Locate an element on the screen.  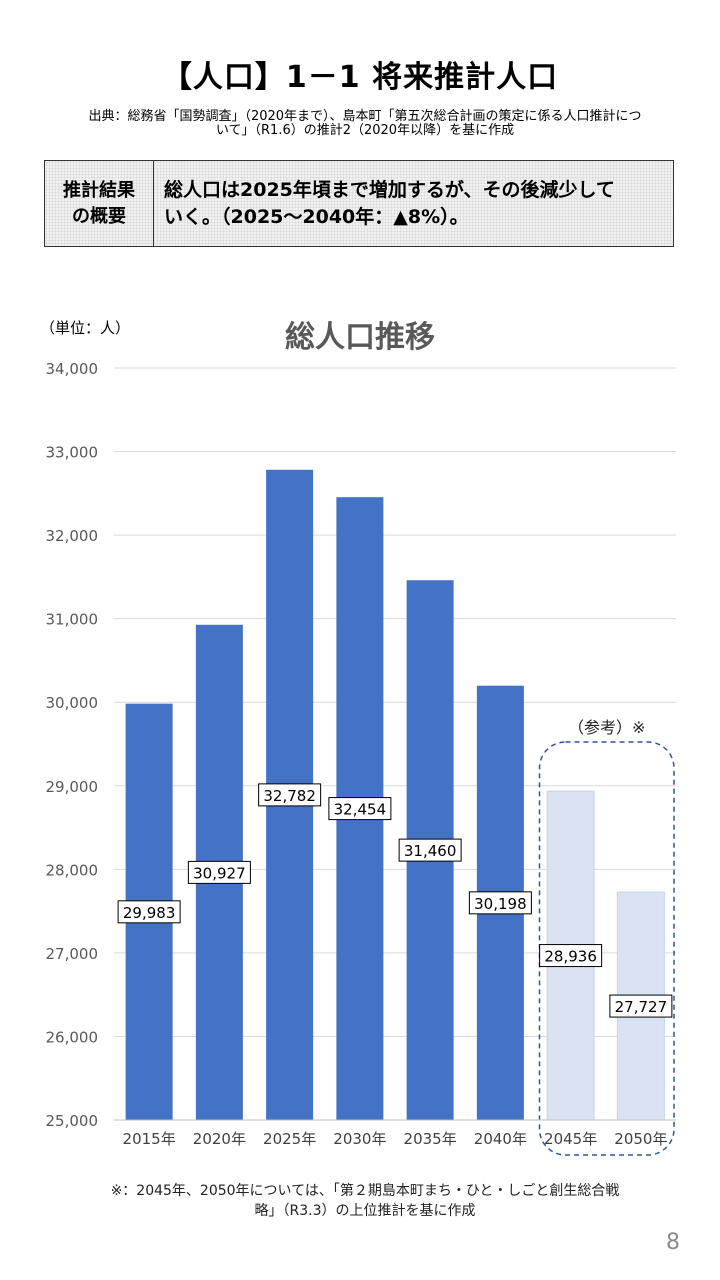
y-tick-label: 29,000 is located at coordinates (72, 787).